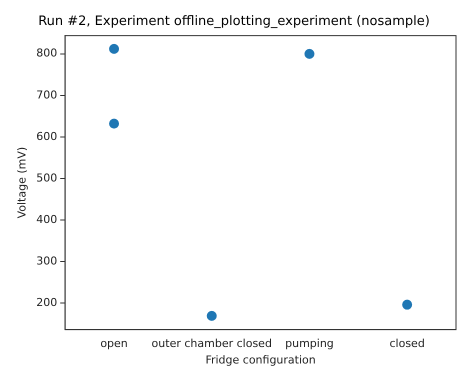  What do you see at coordinates (114, 343) in the screenshot?
I see `x-tick-label: open` at bounding box center [114, 343].